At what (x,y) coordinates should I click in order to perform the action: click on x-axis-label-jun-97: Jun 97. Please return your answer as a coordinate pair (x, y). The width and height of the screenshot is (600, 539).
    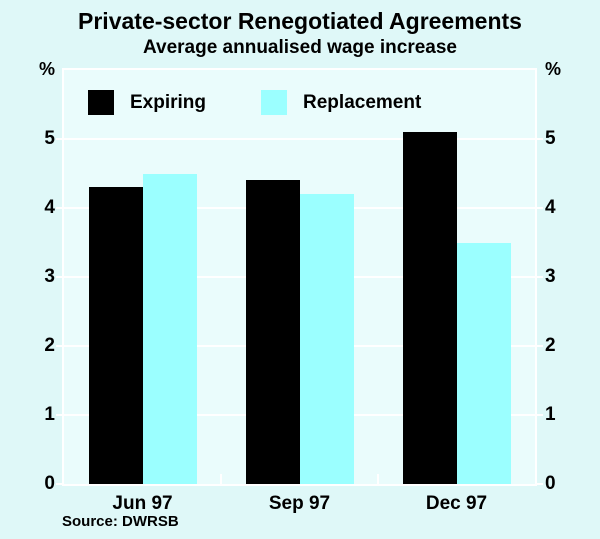
    Looking at the image, I should click on (142, 503).